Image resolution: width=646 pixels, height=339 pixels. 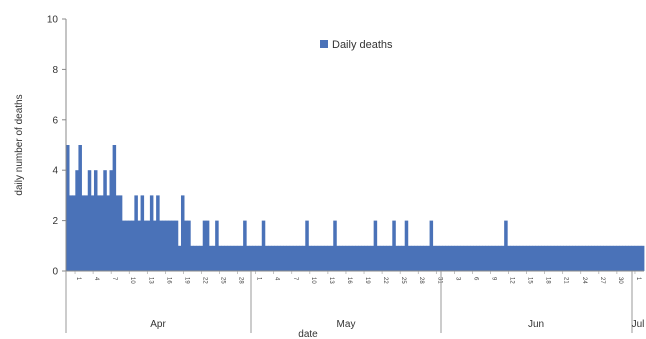 I want to click on x-day-label: 4, so click(x=277, y=279).